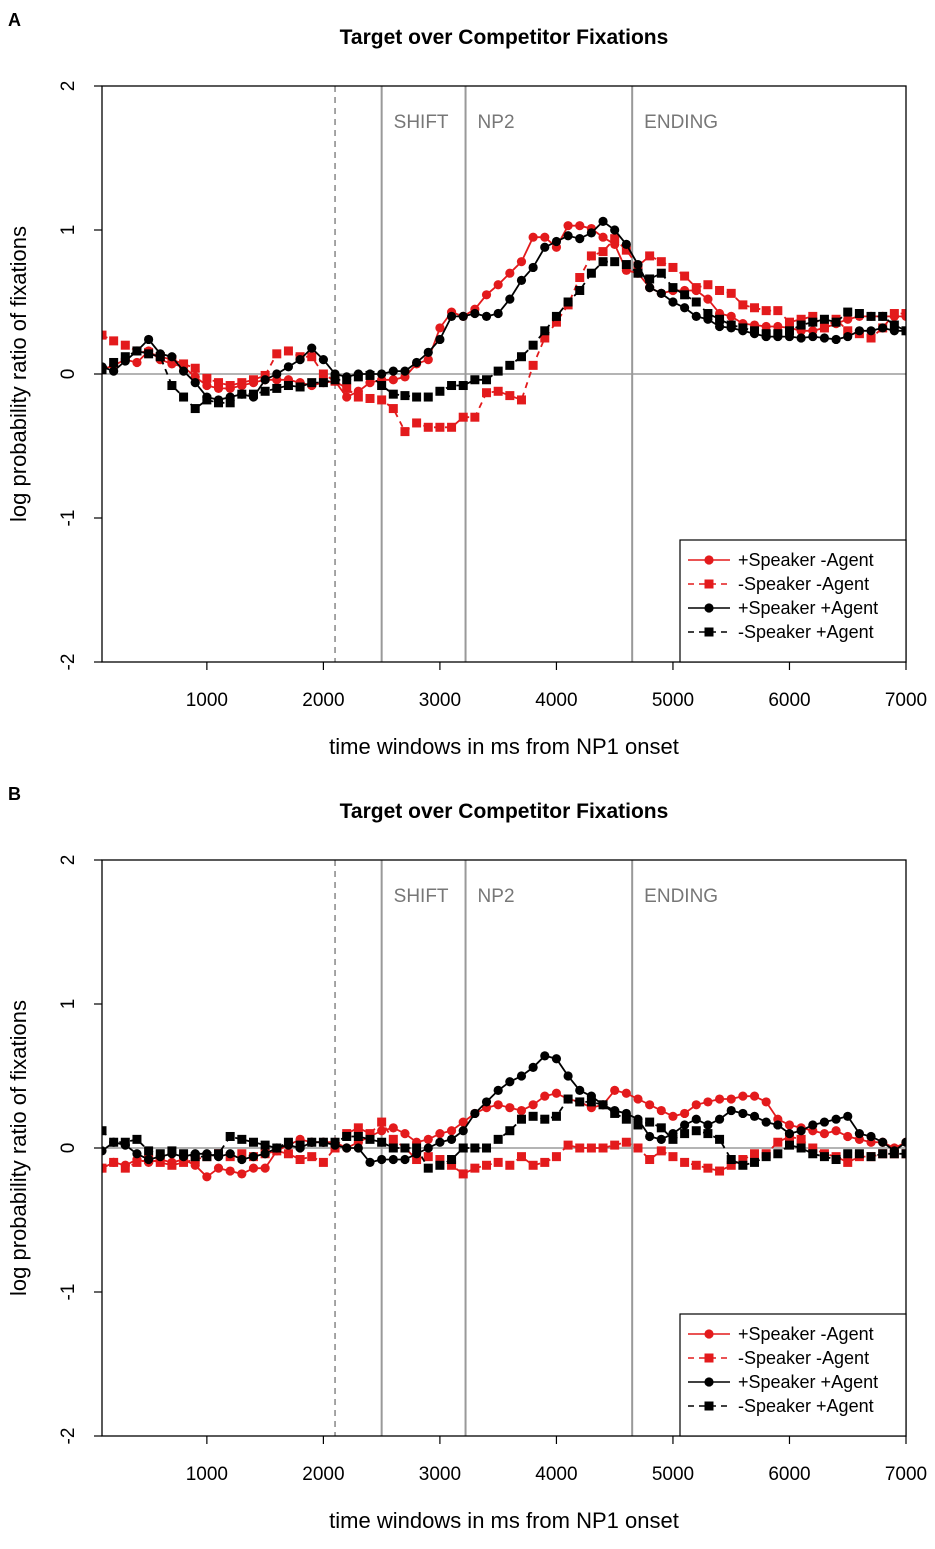  Describe the element at coordinates (681, 896) in the screenshot. I see `region-label-ending: ENDING` at that location.